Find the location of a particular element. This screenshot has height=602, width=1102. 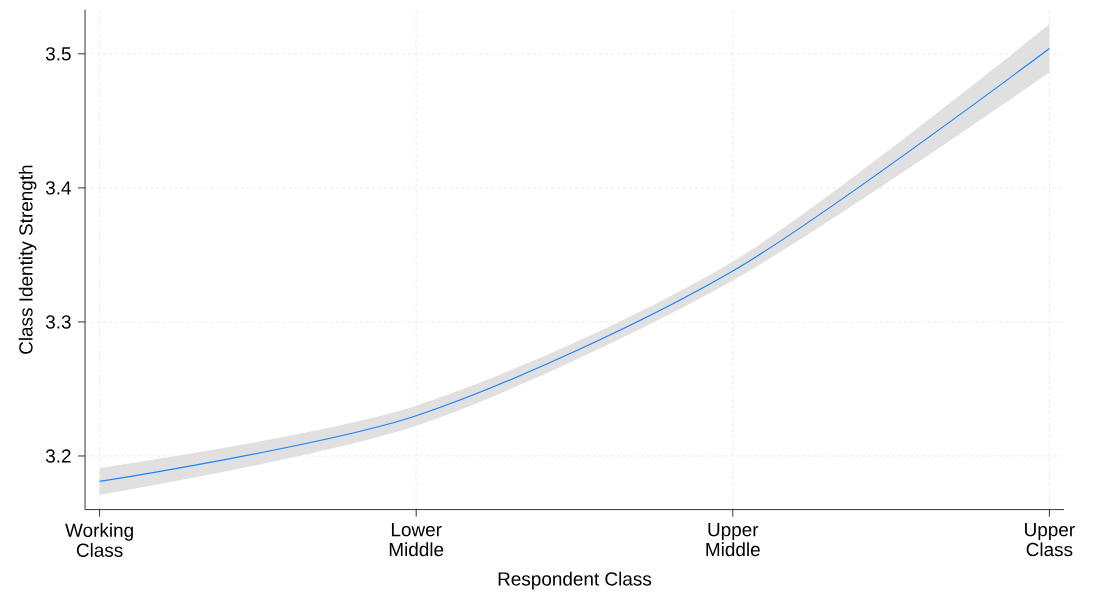

x-tick-label: Upper Middle is located at coordinates (733, 540).